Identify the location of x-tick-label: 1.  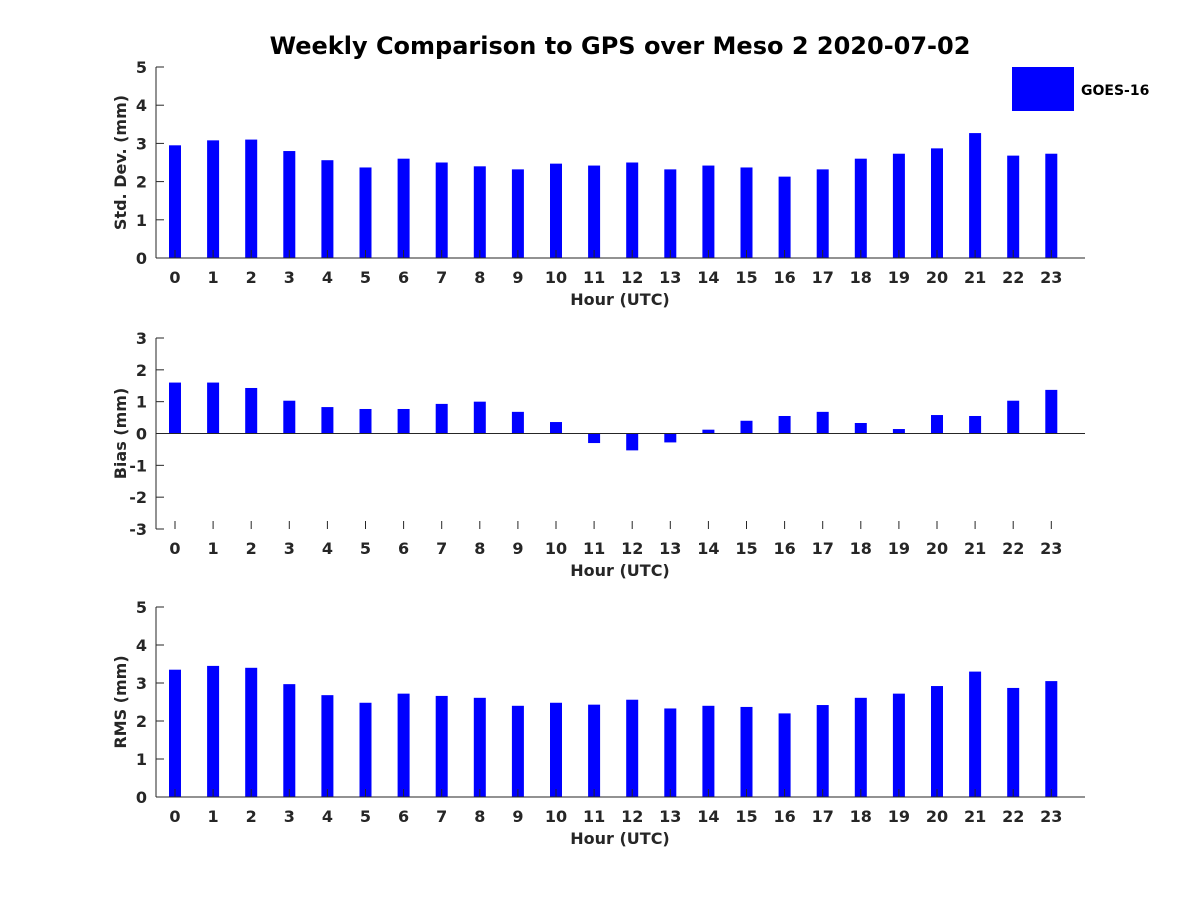
(213, 548).